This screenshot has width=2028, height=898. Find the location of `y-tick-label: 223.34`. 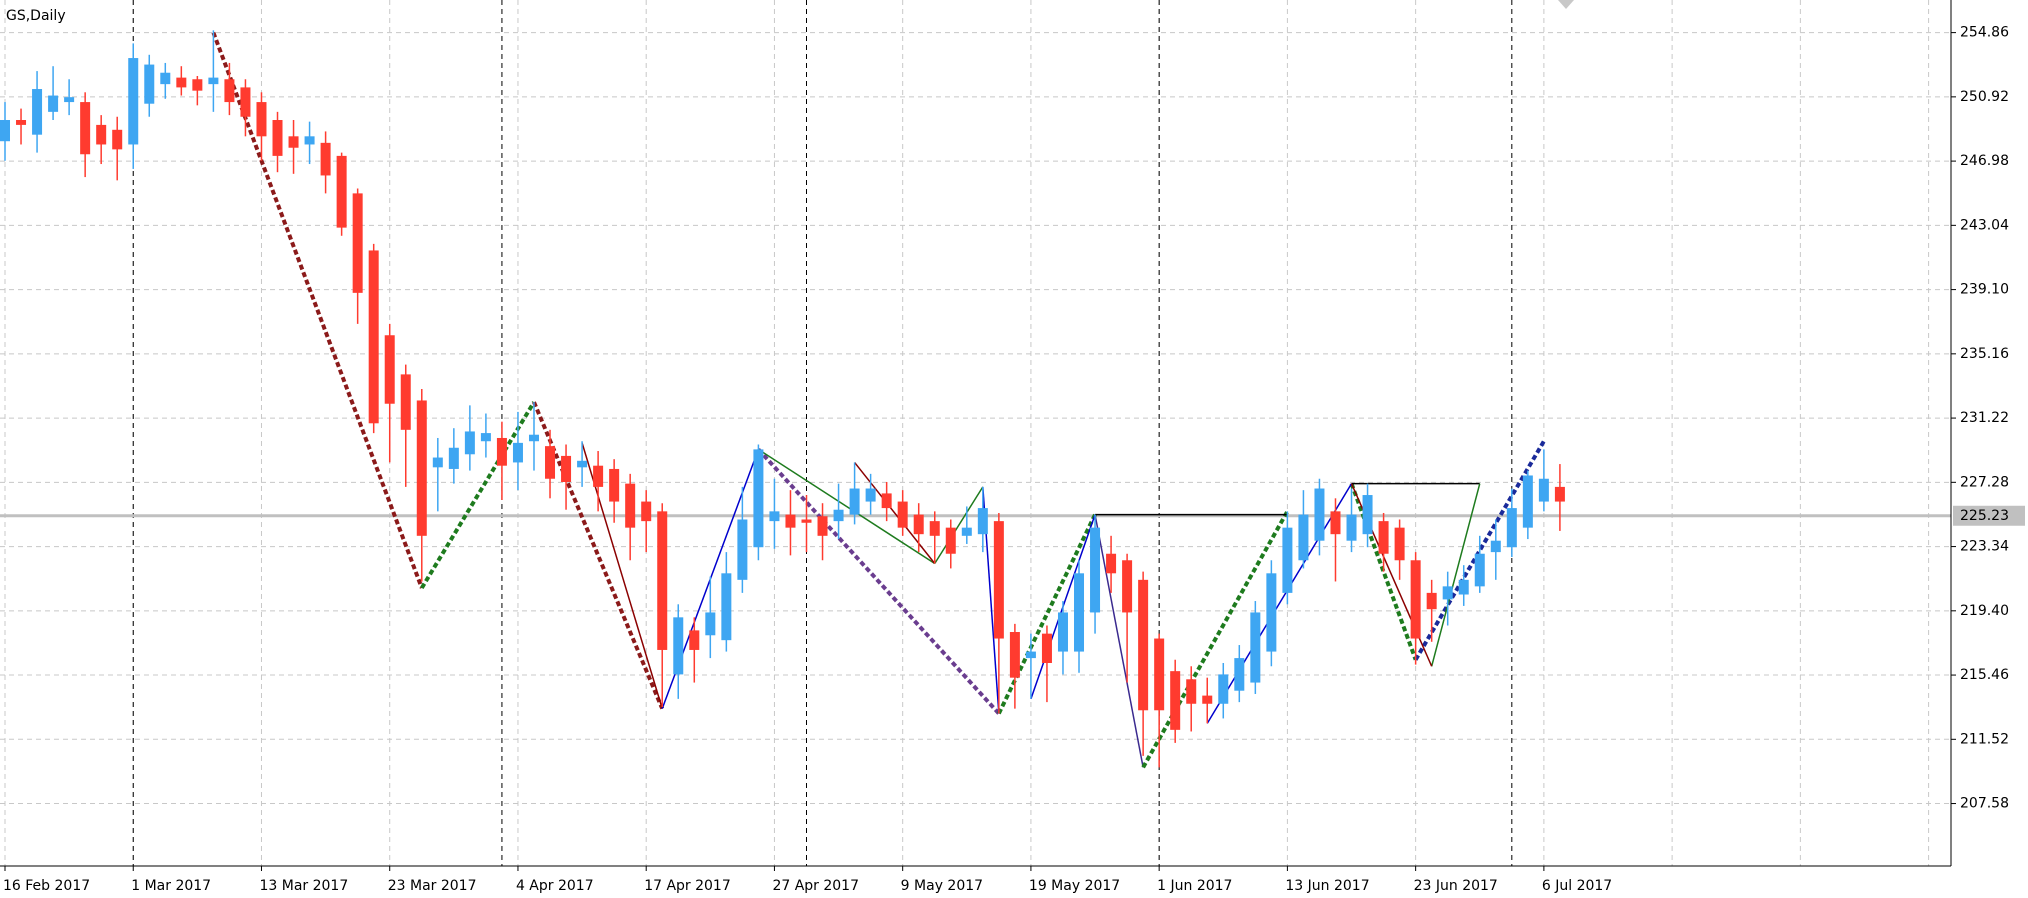

y-tick-label: 223.34 is located at coordinates (1984, 547).